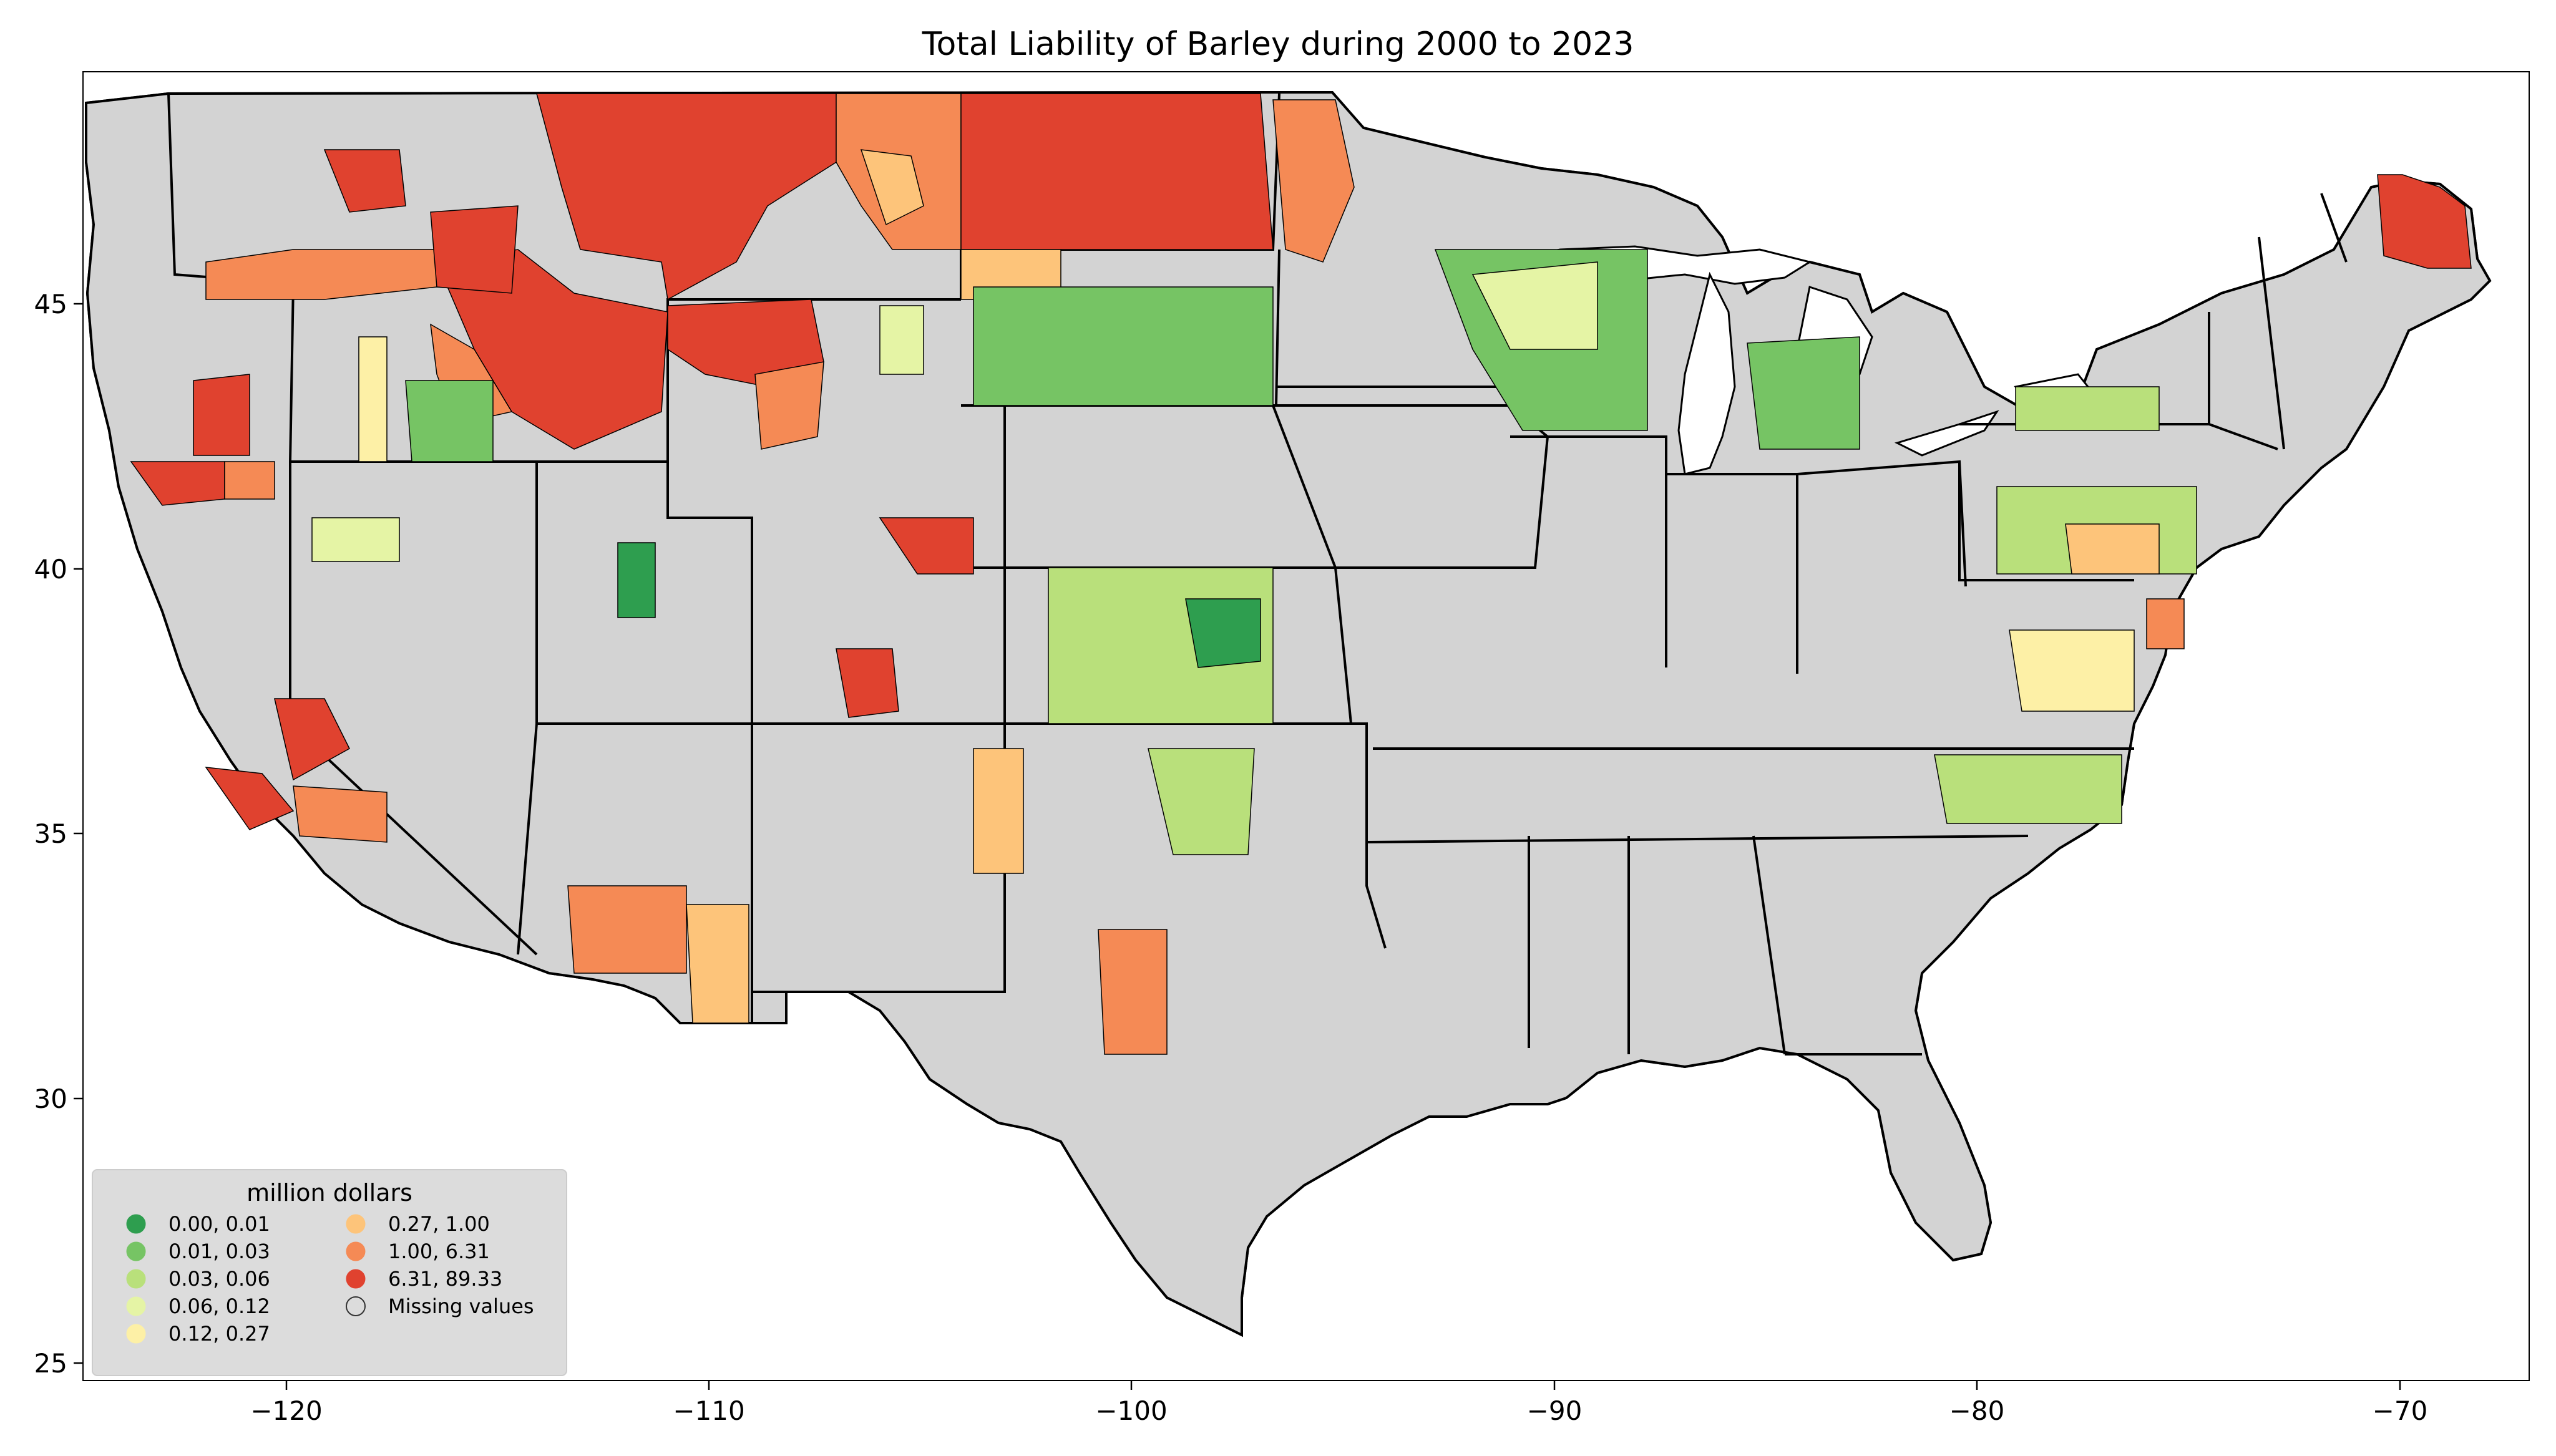  Describe the element at coordinates (312, 739) in the screenshot. I see `region-ca-central-red` at that location.